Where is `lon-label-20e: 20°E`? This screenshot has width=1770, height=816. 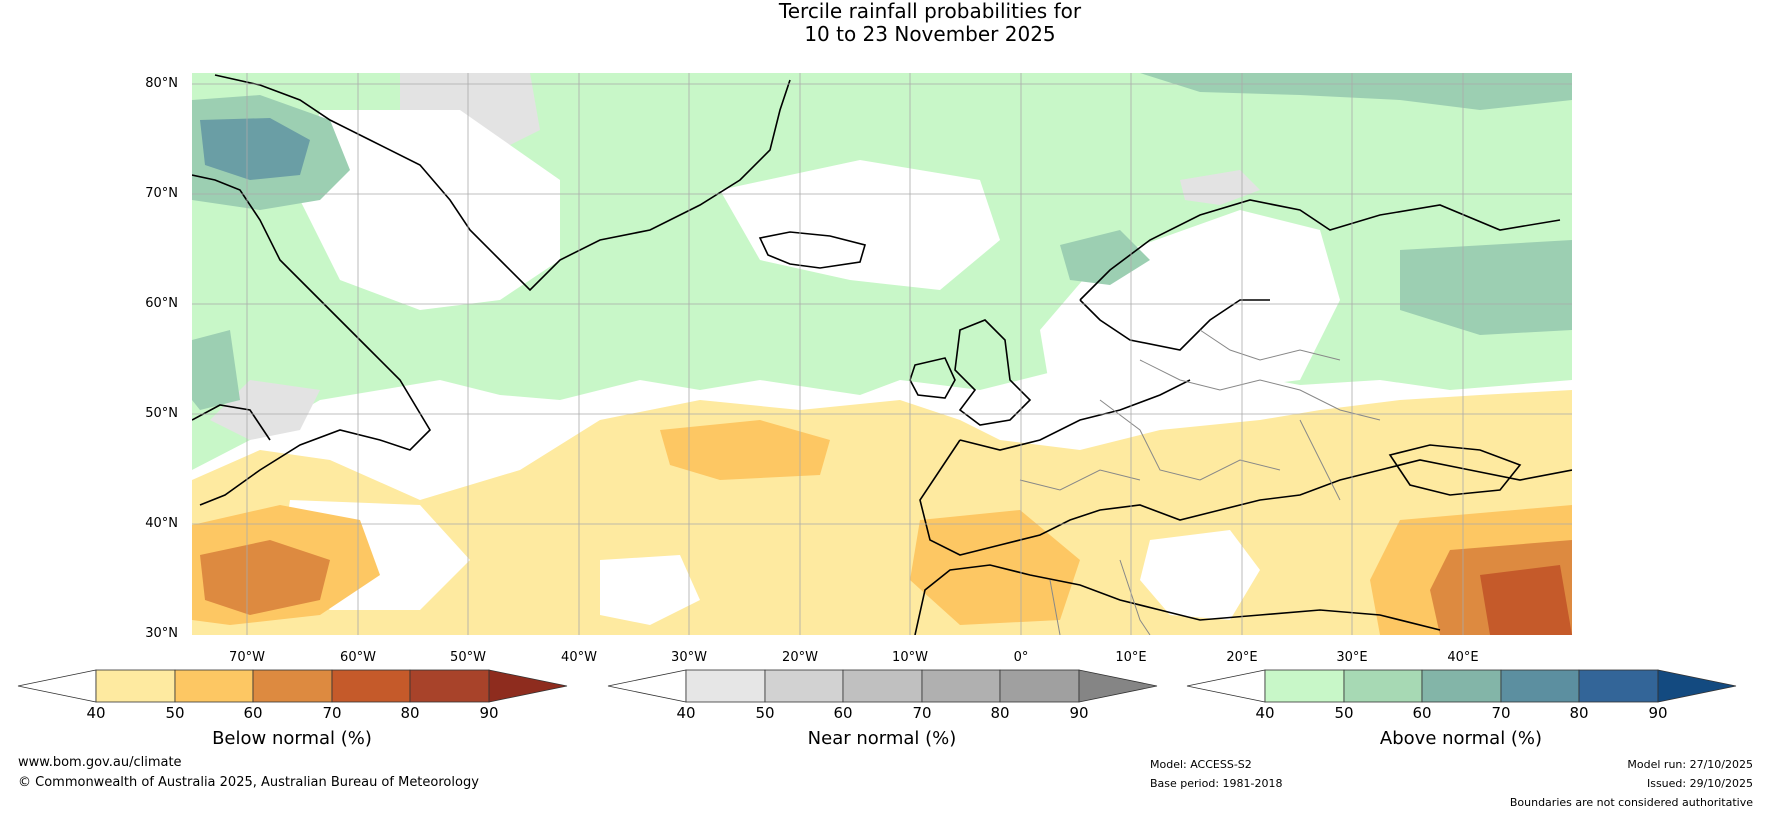
lon-label-20e: 20°E is located at coordinates (1242, 657).